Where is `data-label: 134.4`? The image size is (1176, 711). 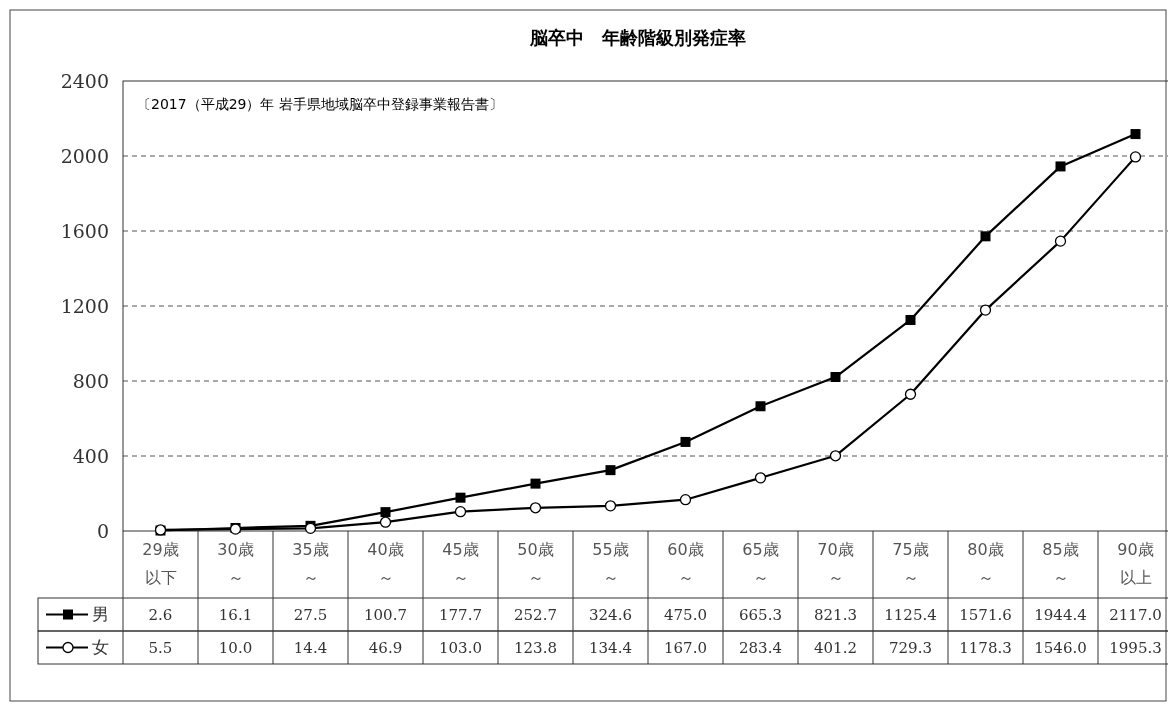 data-label: 134.4 is located at coordinates (610, 647).